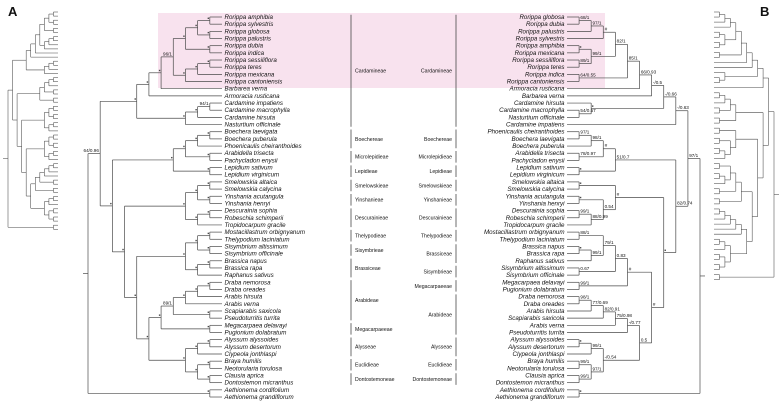 Image resolution: width=780 pixels, height=401 pixels. Describe the element at coordinates (671, 93) in the screenshot. I see `support-value: -/0.66` at that location.